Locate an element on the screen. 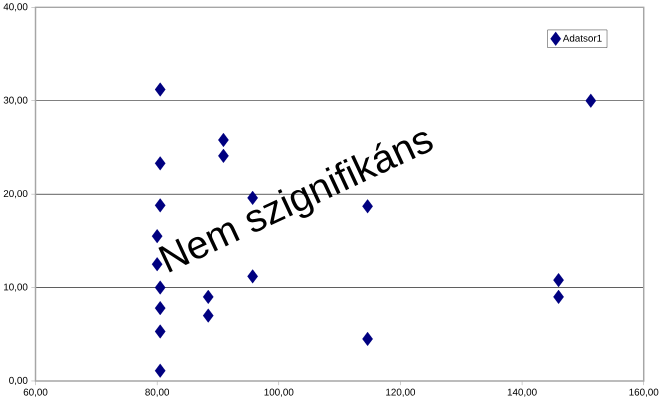 This screenshot has height=400, width=662. x-tick-label: 140,00 is located at coordinates (522, 392).